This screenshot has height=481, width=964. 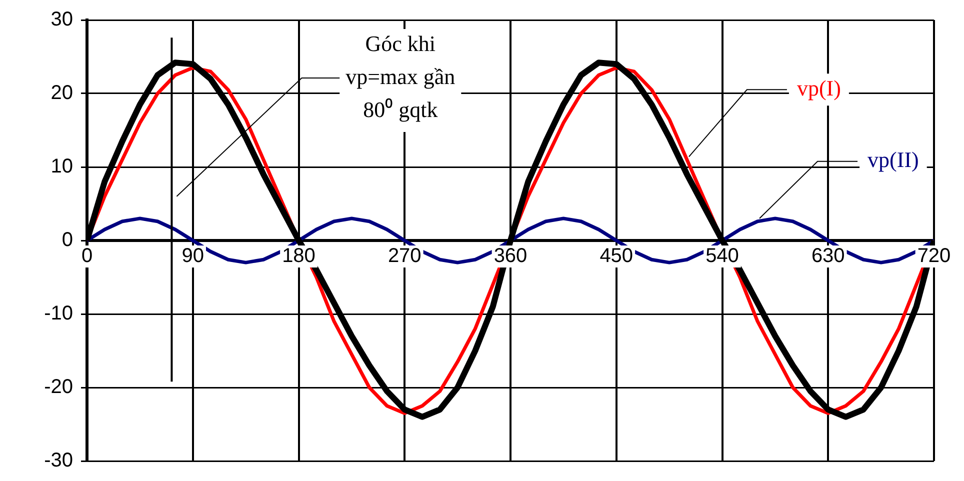 I want to click on y-tick-label: 10, so click(x=61, y=167).